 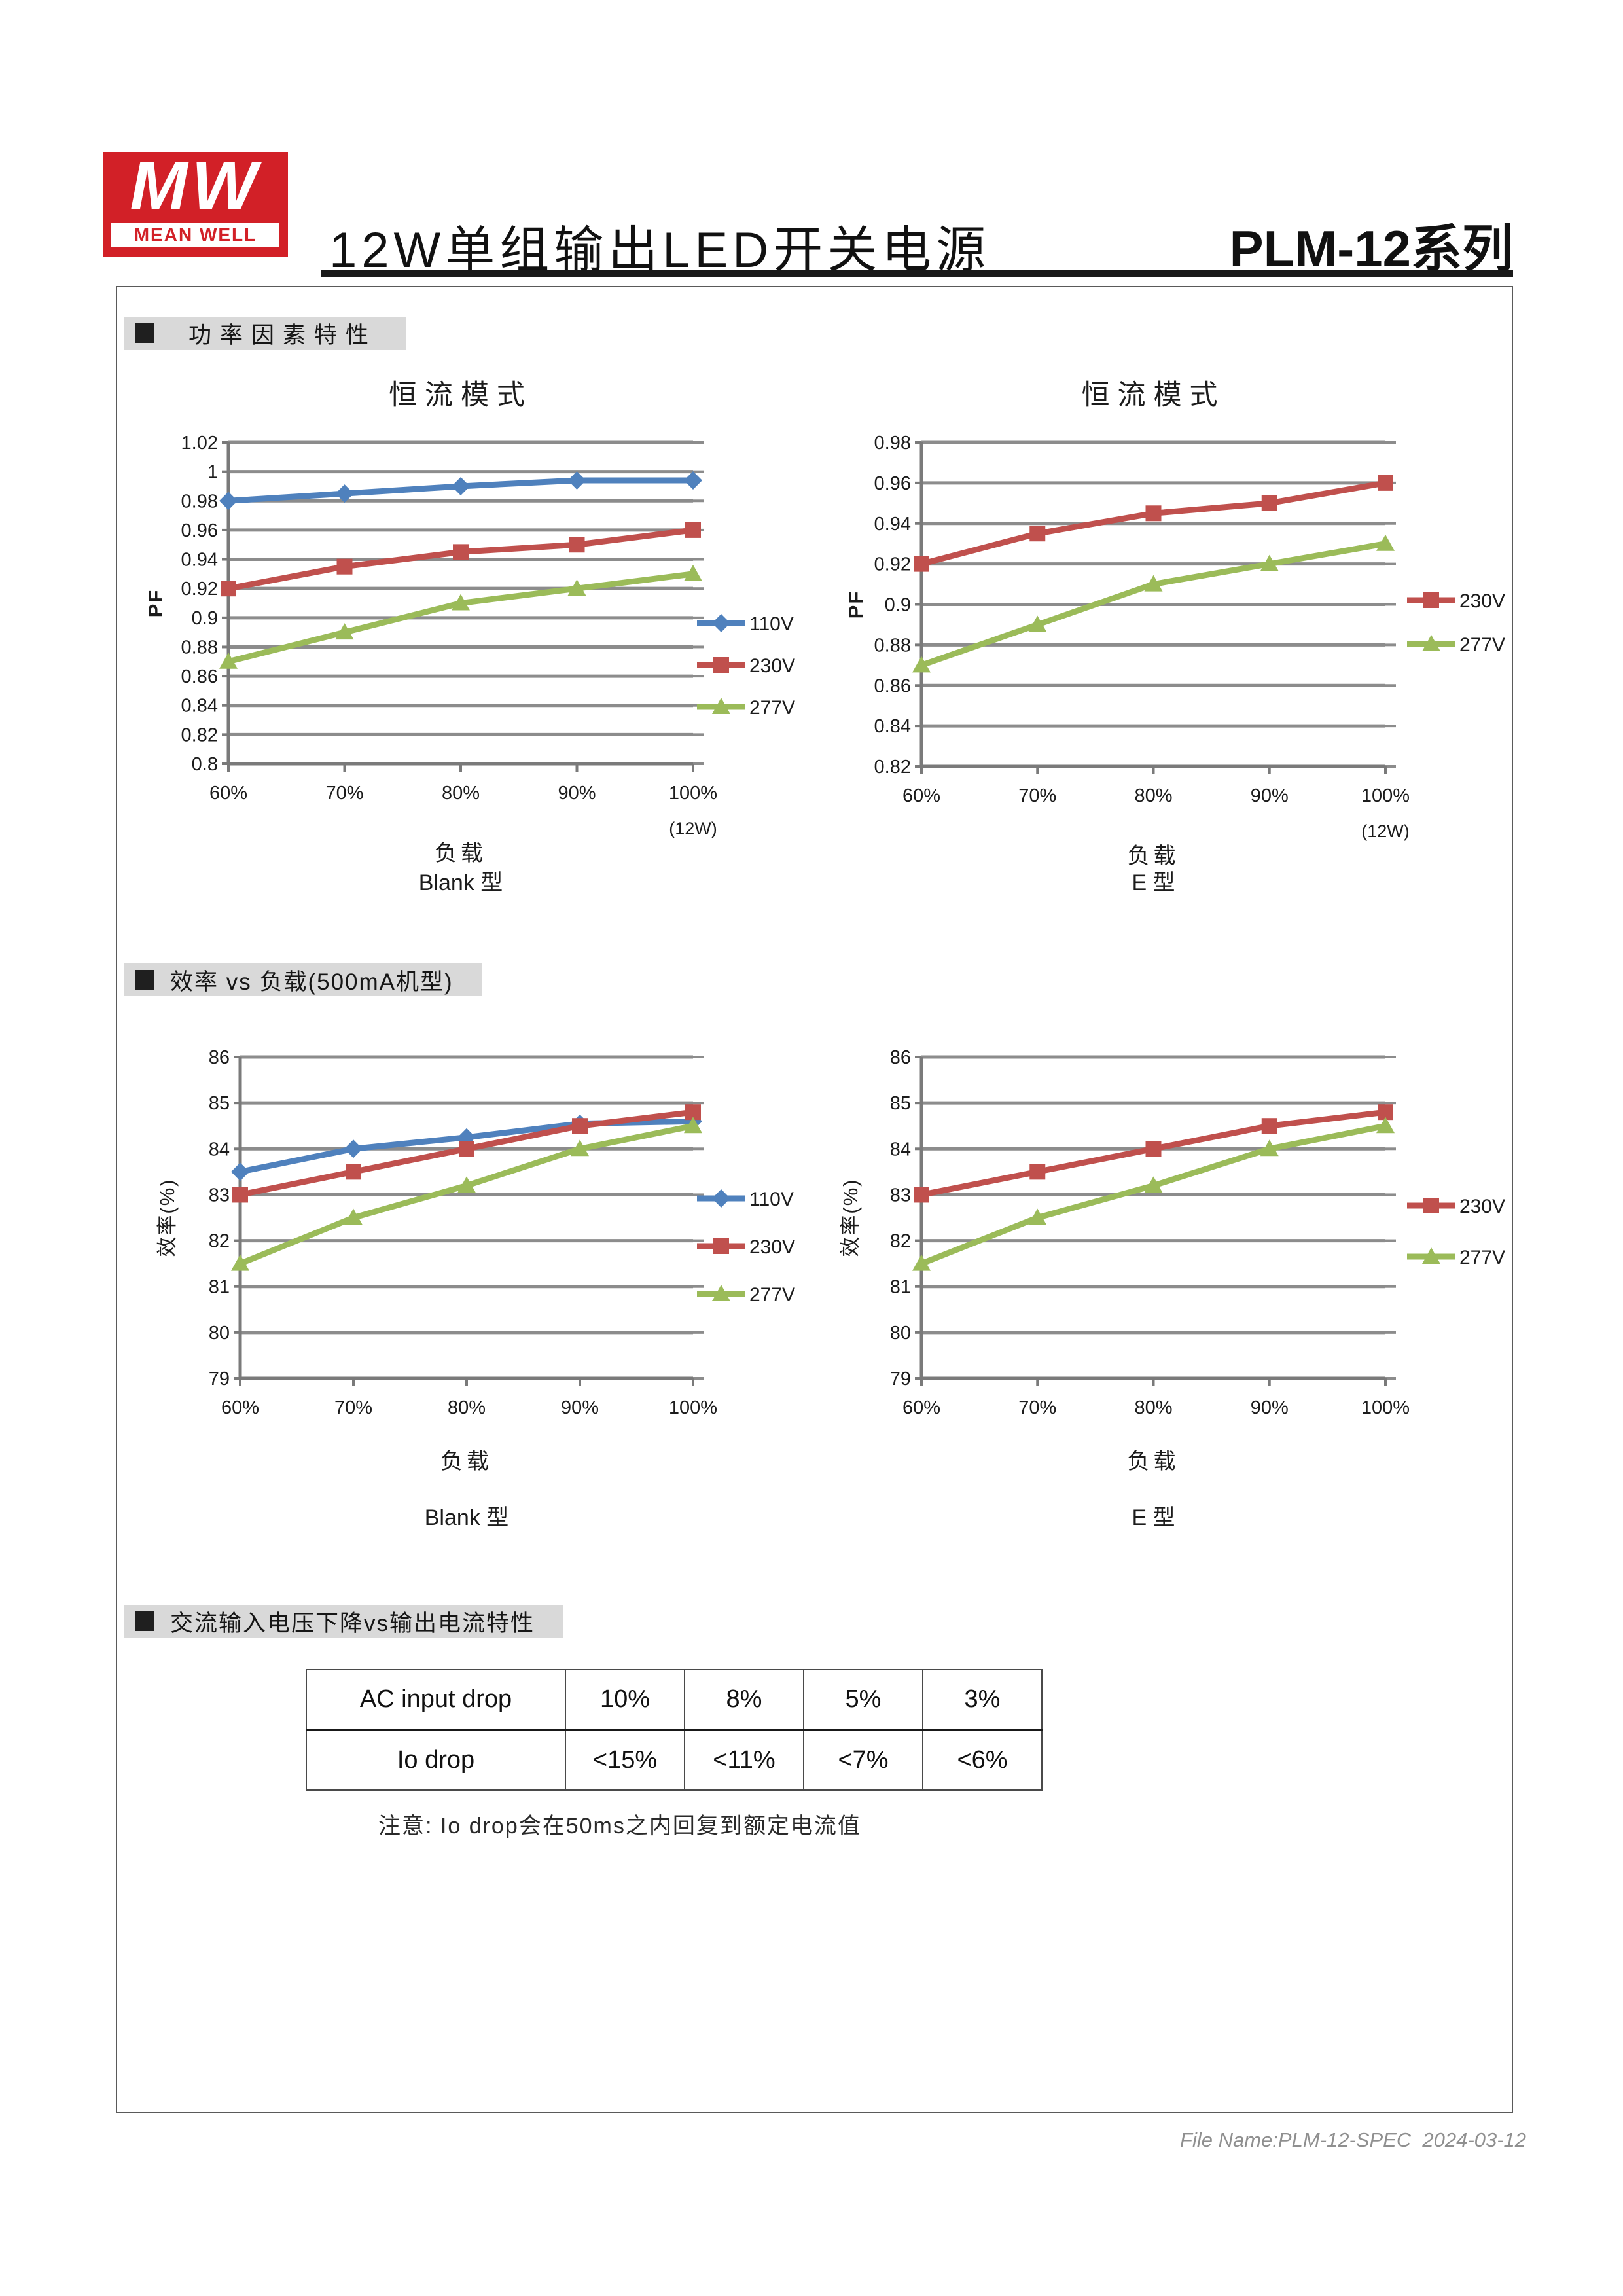 What do you see at coordinates (850, 1217) in the screenshot?
I see `y-axis-label: 效率(%)` at bounding box center [850, 1217].